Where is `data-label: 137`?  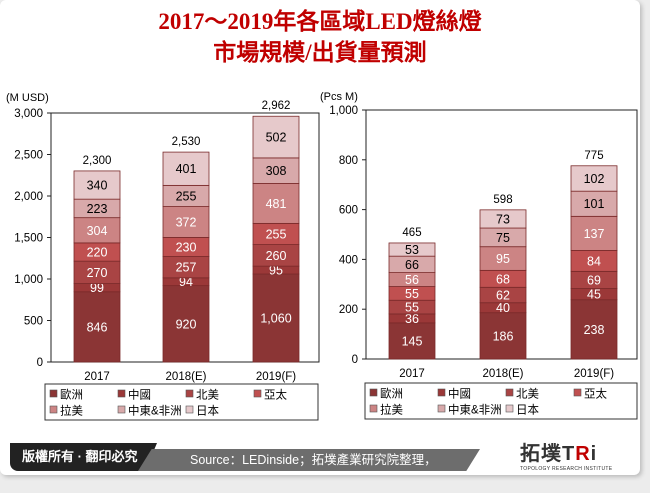 data-label: 137 is located at coordinates (594, 234).